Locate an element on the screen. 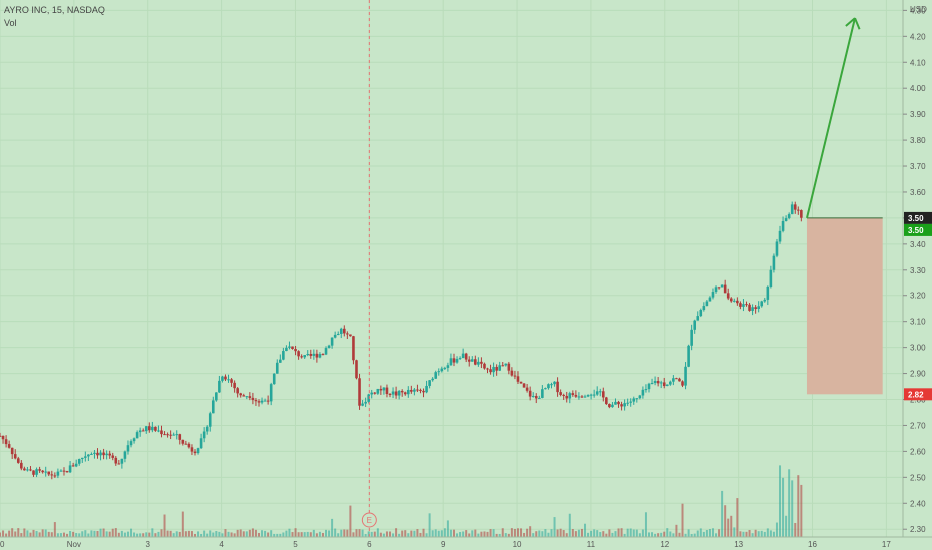 The height and width of the screenshot is (550, 932). y-tick-label: 3.40 is located at coordinates (918, 244).